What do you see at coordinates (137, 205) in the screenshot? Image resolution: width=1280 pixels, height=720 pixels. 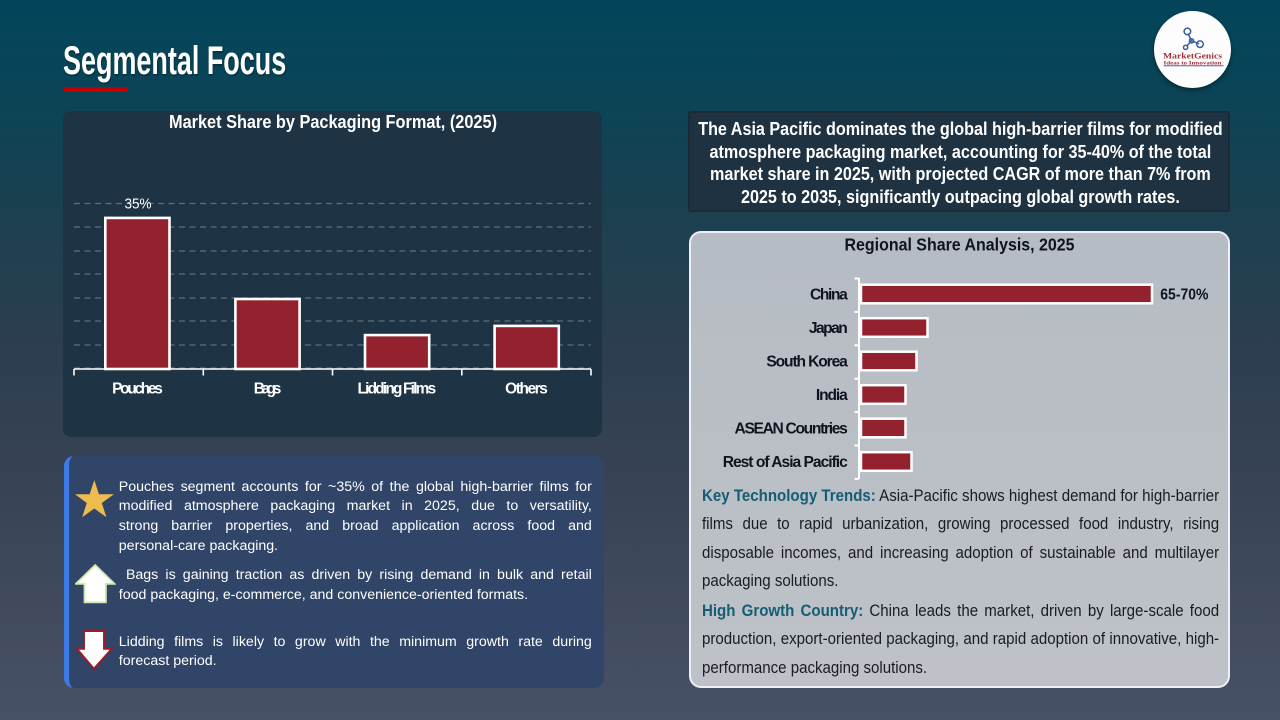 I see `svg-text: 35%` at bounding box center [137, 205].